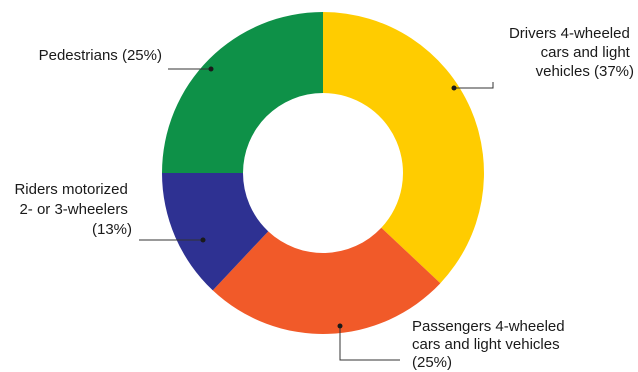  What do you see at coordinates (488, 326) in the screenshot?
I see `slice-label-passengers-line-1: Passengers 4-wheeled` at bounding box center [488, 326].